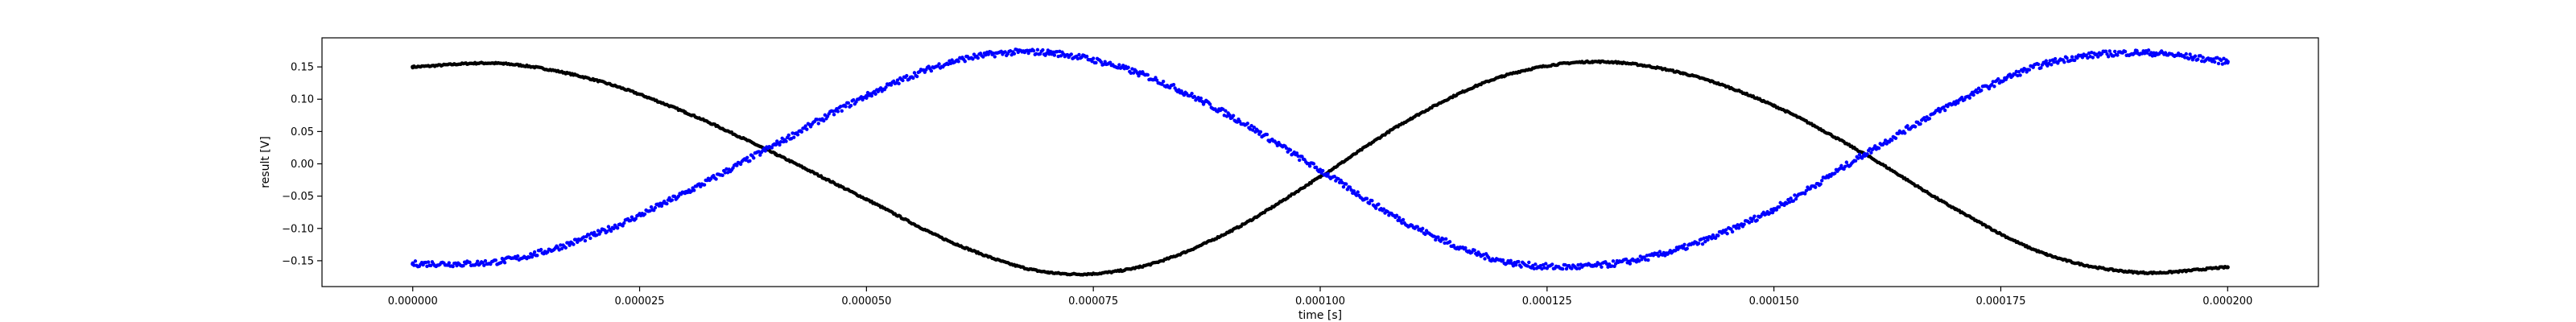 The height and width of the screenshot is (322, 2576). Describe the element at coordinates (1320, 301) in the screenshot. I see `x-tick-label: 0.000100` at that location.